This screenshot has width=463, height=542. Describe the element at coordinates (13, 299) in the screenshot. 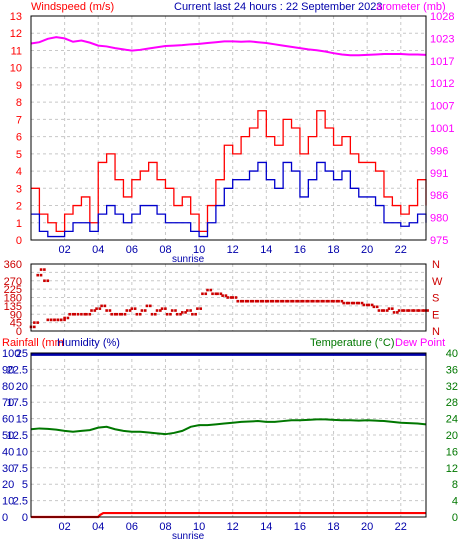

I see `direction-degree-label: 180` at that location.